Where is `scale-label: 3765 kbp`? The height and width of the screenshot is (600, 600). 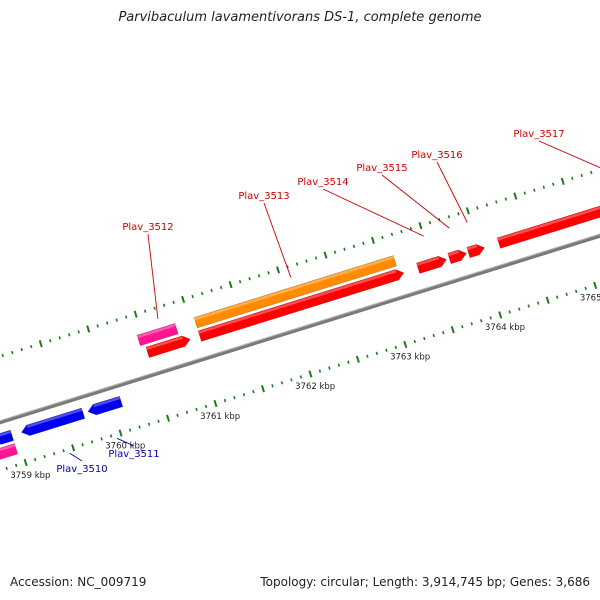 scale-label: 3765 kbp is located at coordinates (590, 299).